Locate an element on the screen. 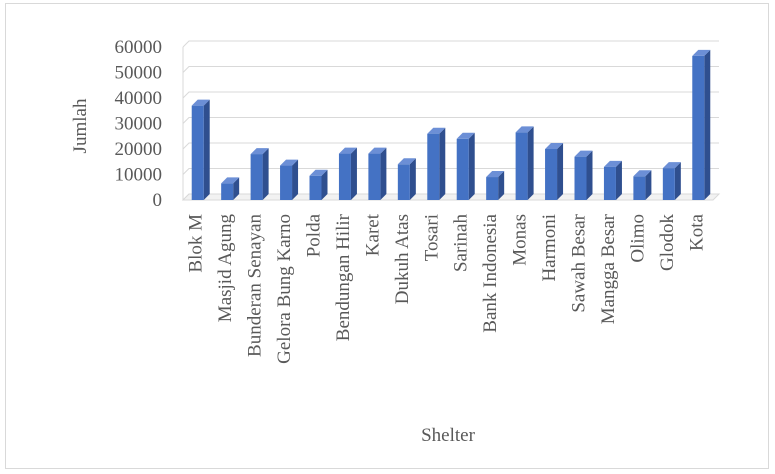 The image size is (775, 474). x-tick-label: Bendungan Hilir is located at coordinates (343, 277).